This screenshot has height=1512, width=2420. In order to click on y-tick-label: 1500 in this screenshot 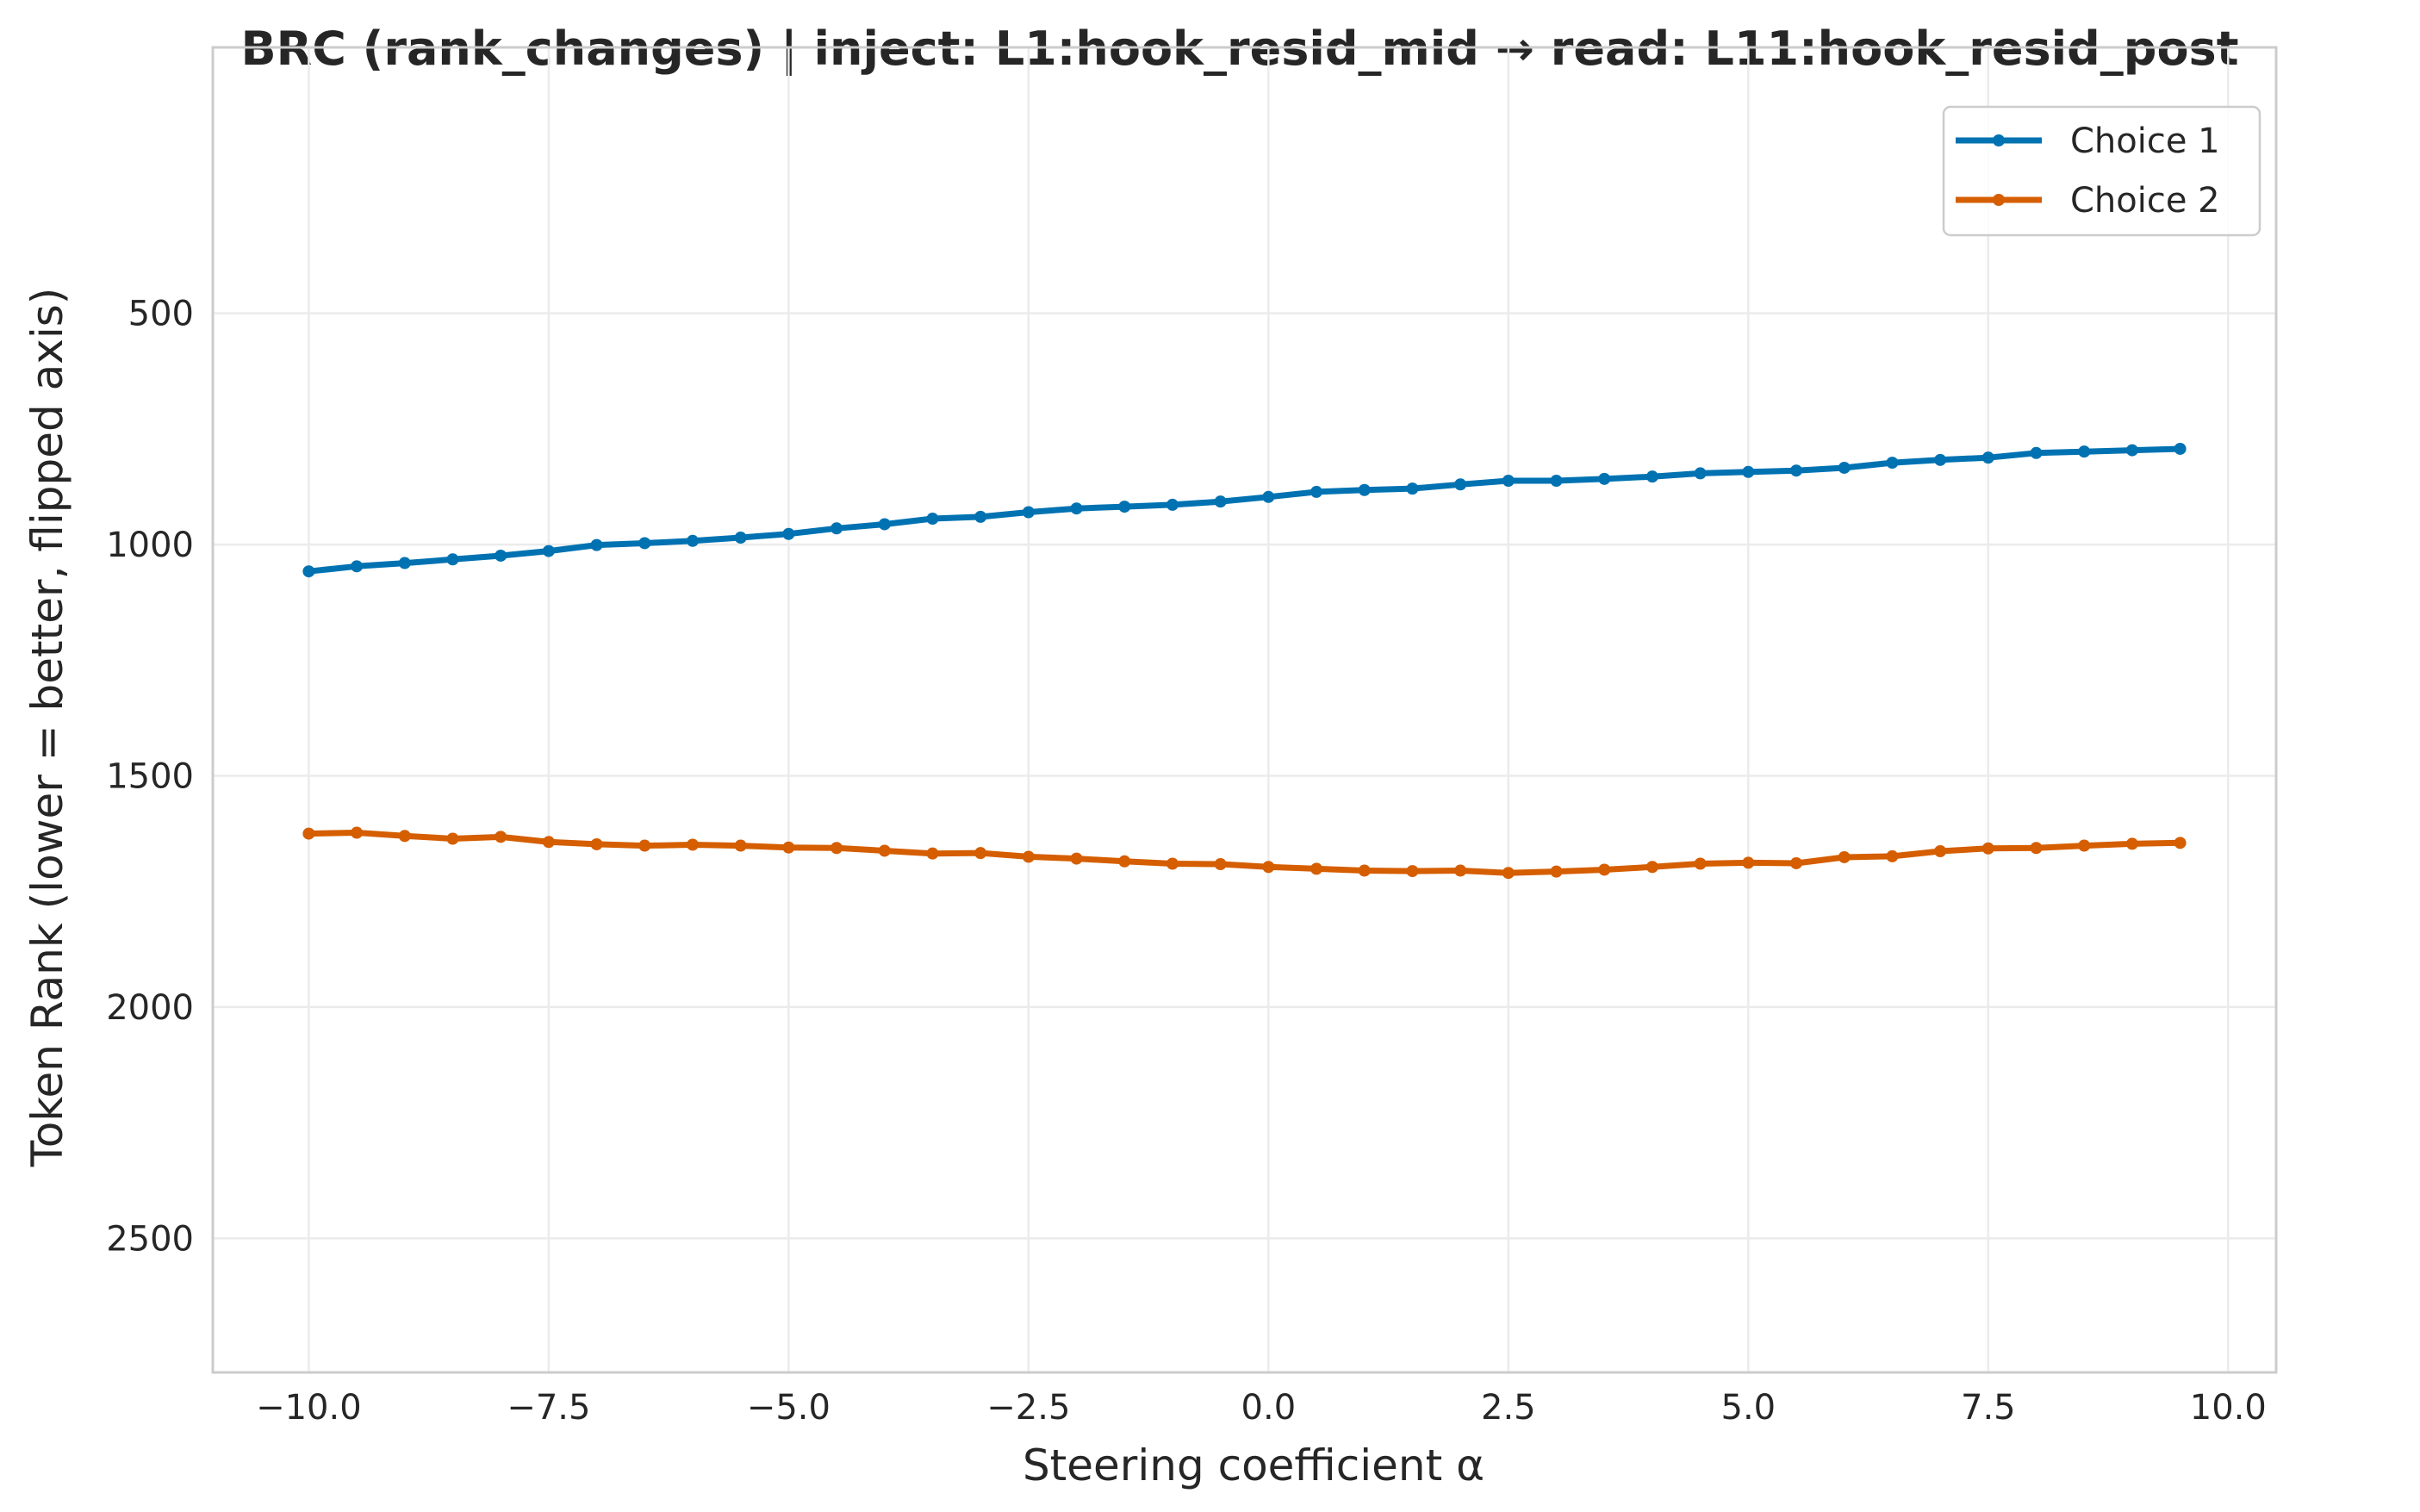, I will do `click(150, 776)`.